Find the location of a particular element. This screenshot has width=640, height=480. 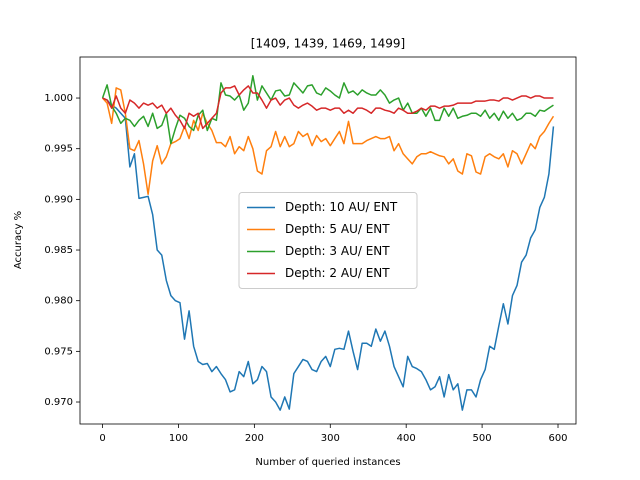

y-tick-label: 0.980 is located at coordinates (58, 301).